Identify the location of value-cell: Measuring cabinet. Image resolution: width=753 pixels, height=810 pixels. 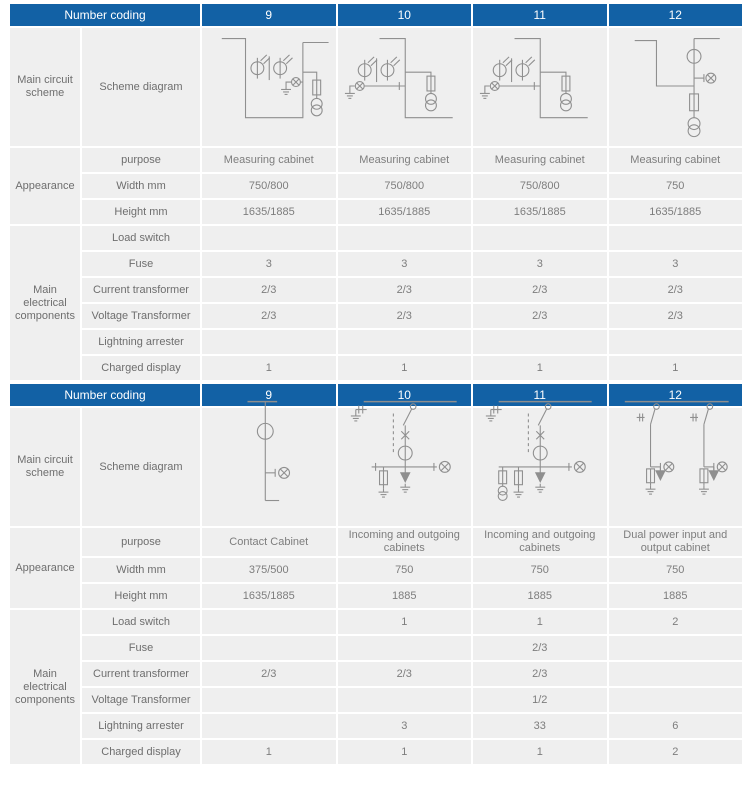
(540, 160).